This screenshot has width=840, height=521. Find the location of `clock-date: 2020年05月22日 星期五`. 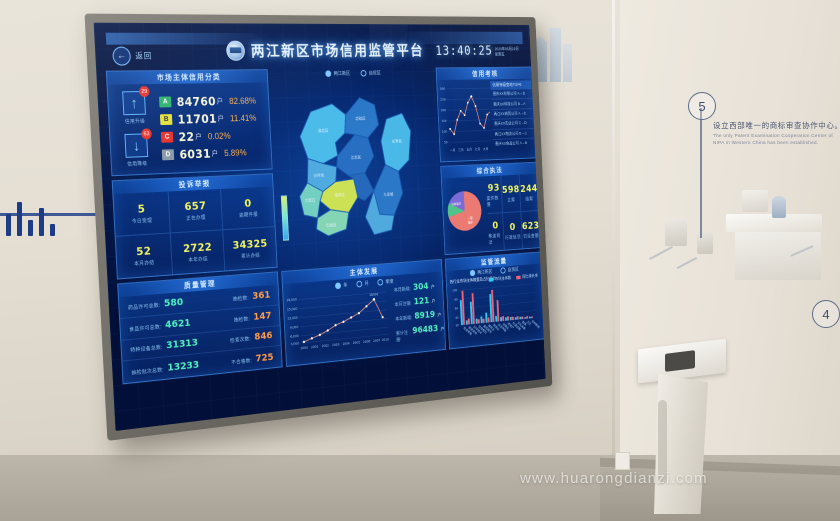

clock-date: 2020年05月22日 星期五 is located at coordinates (507, 52).